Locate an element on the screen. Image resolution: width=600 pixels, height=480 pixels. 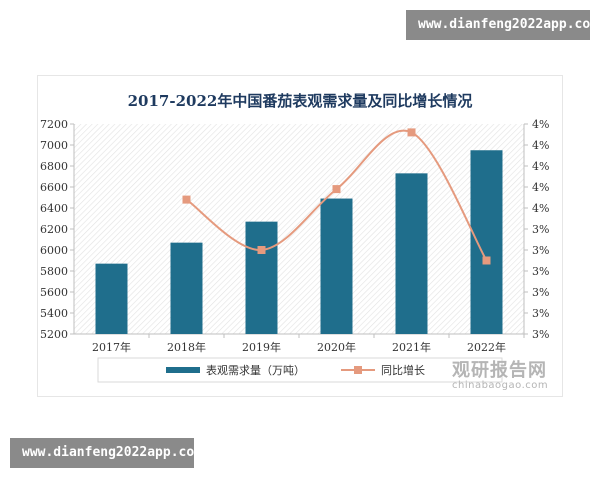
chart-title: 2017-2022年中国番茄表观需求量及同比增长情况 is located at coordinates (300, 101).